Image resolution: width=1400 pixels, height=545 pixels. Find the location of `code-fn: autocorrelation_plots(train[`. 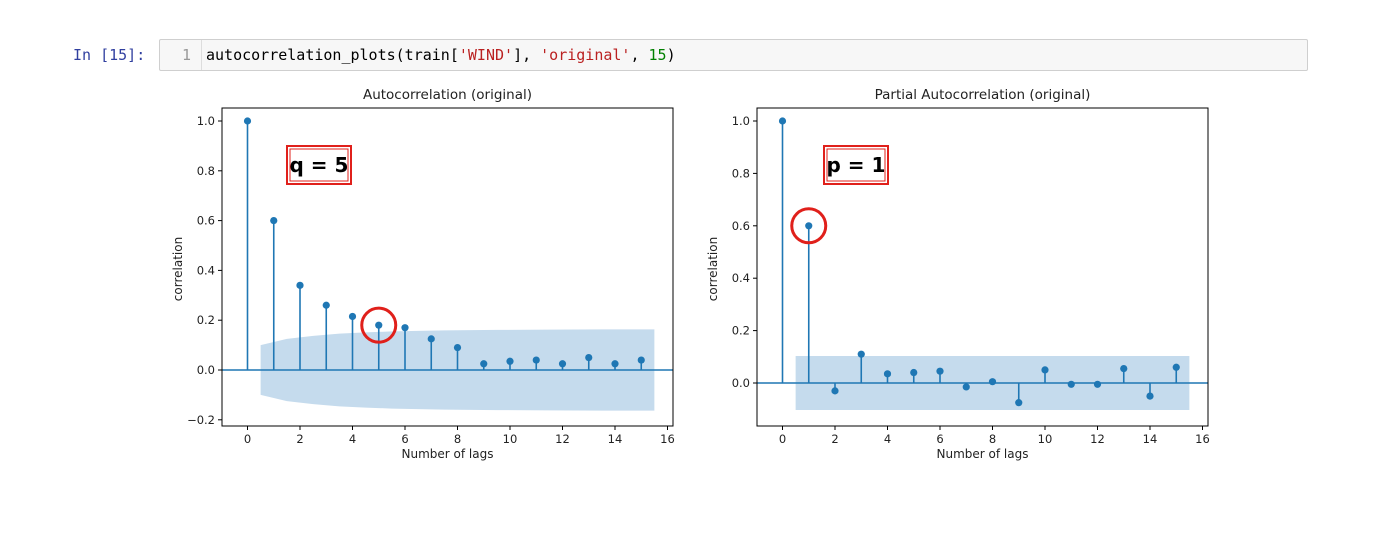

code-fn: autocorrelation_plots(train[ is located at coordinates (332, 55).